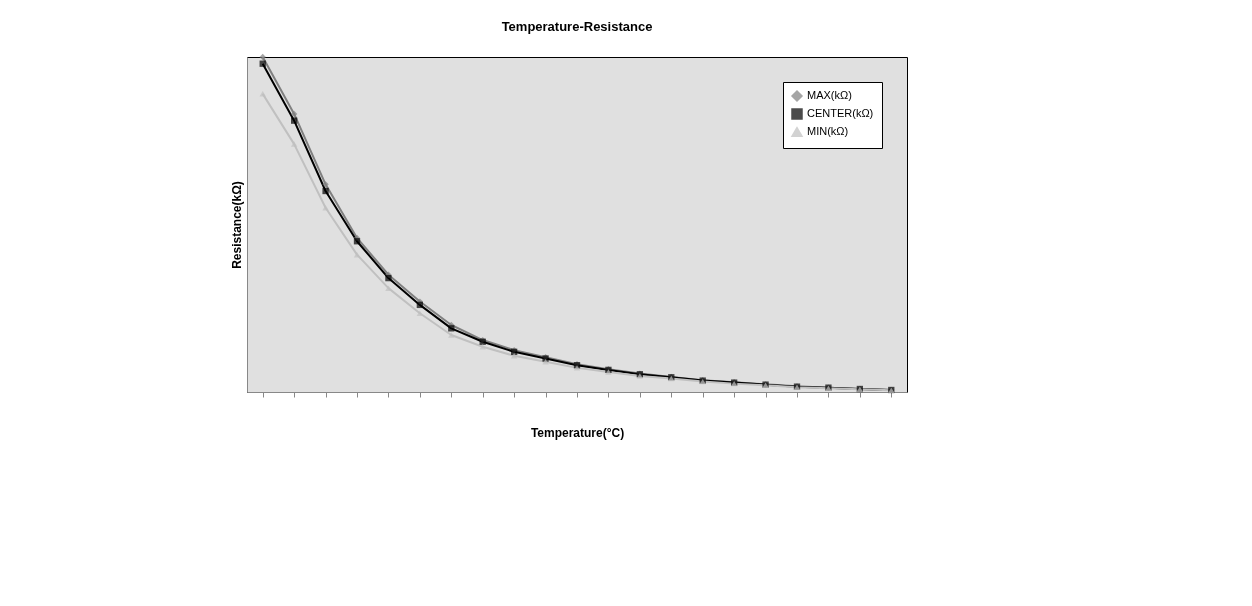  What do you see at coordinates (577, 26) in the screenshot?
I see `chart-title: Temperature-Resistance` at bounding box center [577, 26].